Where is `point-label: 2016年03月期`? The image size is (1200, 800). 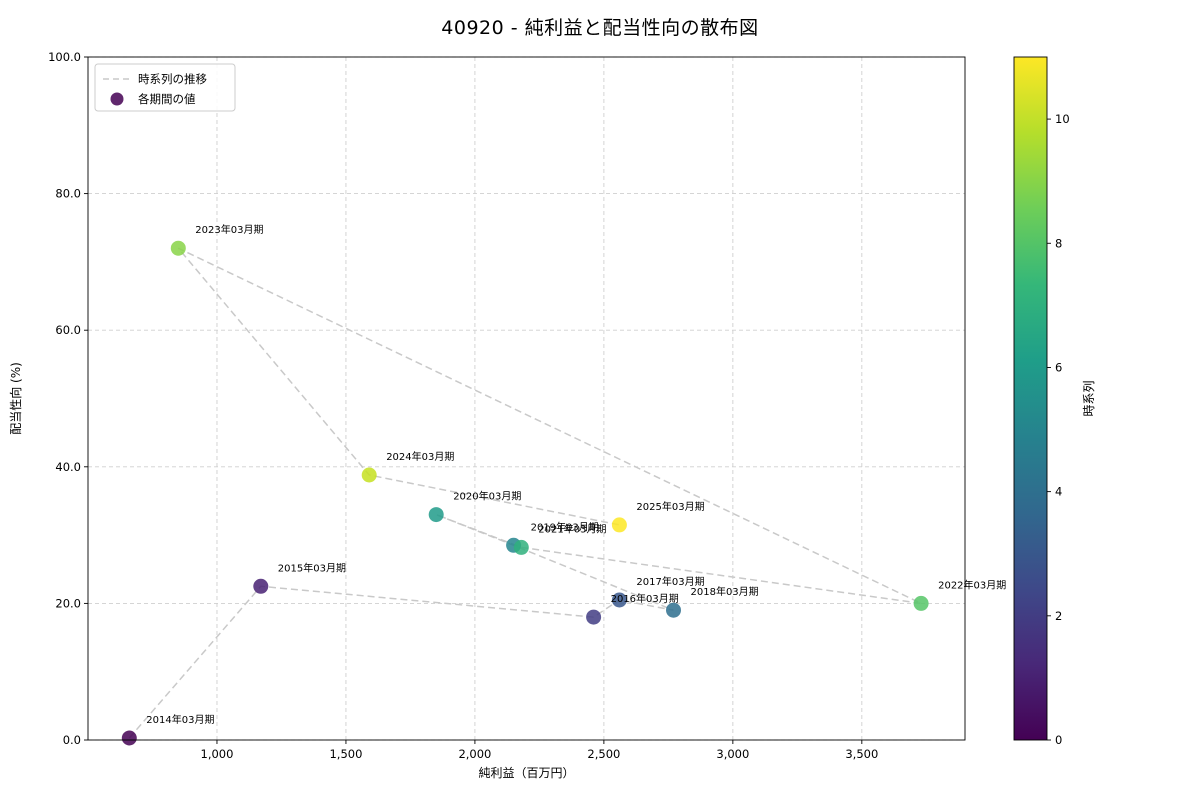 point-label: 2016年03月期 is located at coordinates (645, 598).